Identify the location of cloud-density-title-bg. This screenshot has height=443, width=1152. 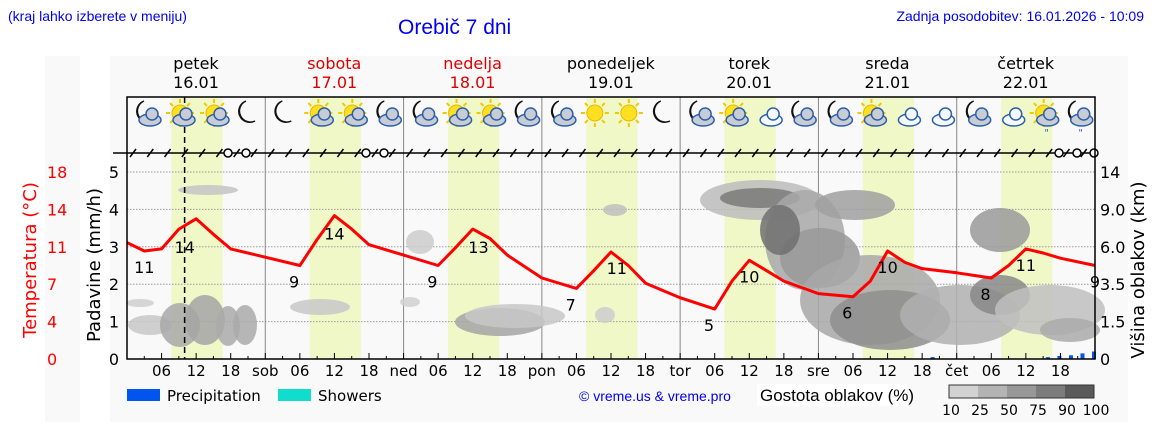
(832, 395).